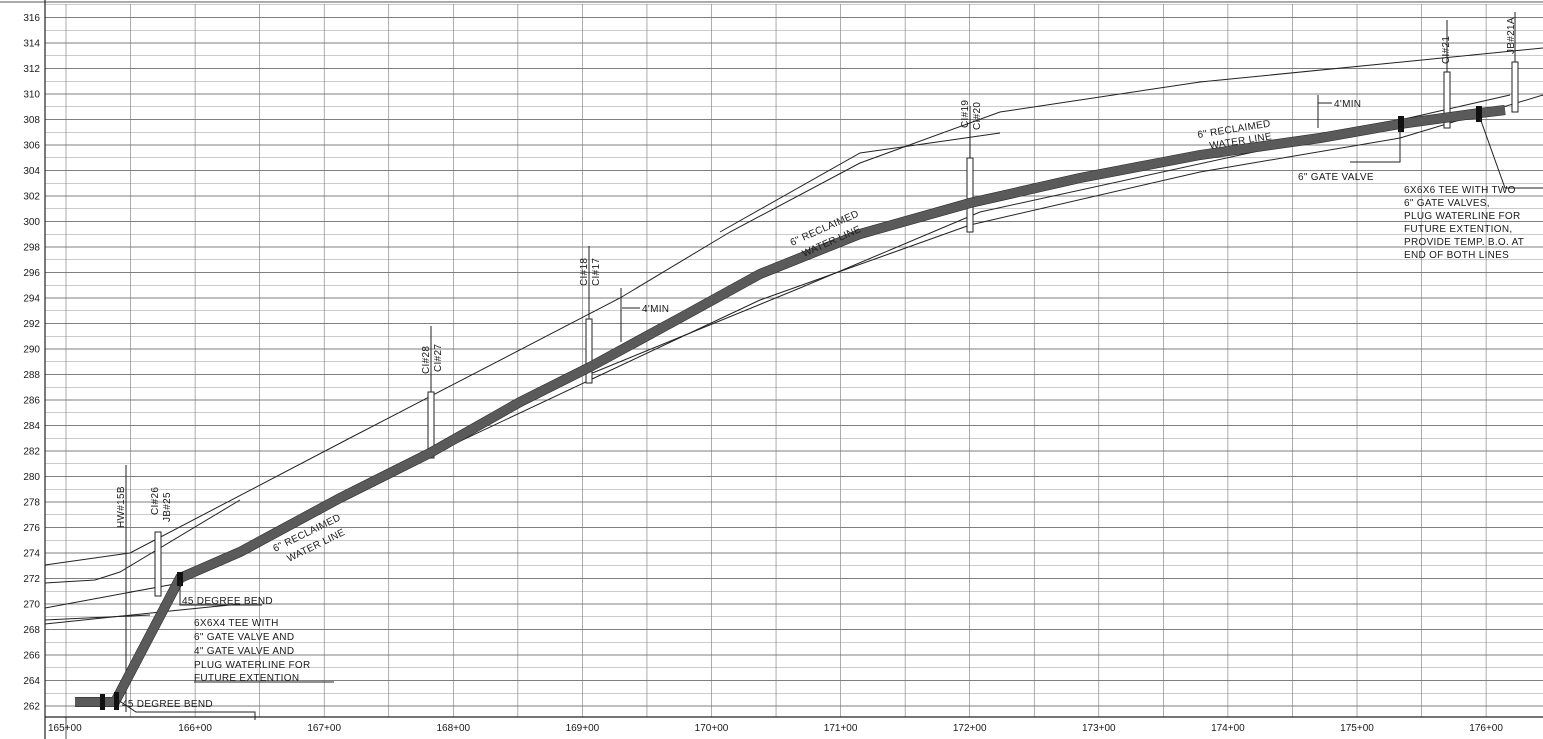 This screenshot has width=1543, height=739. I want to click on label-ci21: CI#21, so click(1446, 50).